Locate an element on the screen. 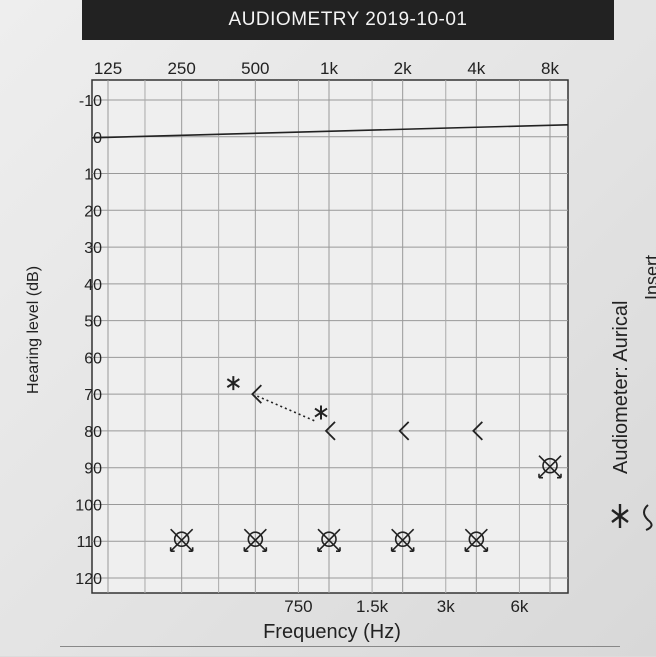 Image resolution: width=656 pixels, height=657 pixels. y-tick-label: 10 is located at coordinates (93, 175).